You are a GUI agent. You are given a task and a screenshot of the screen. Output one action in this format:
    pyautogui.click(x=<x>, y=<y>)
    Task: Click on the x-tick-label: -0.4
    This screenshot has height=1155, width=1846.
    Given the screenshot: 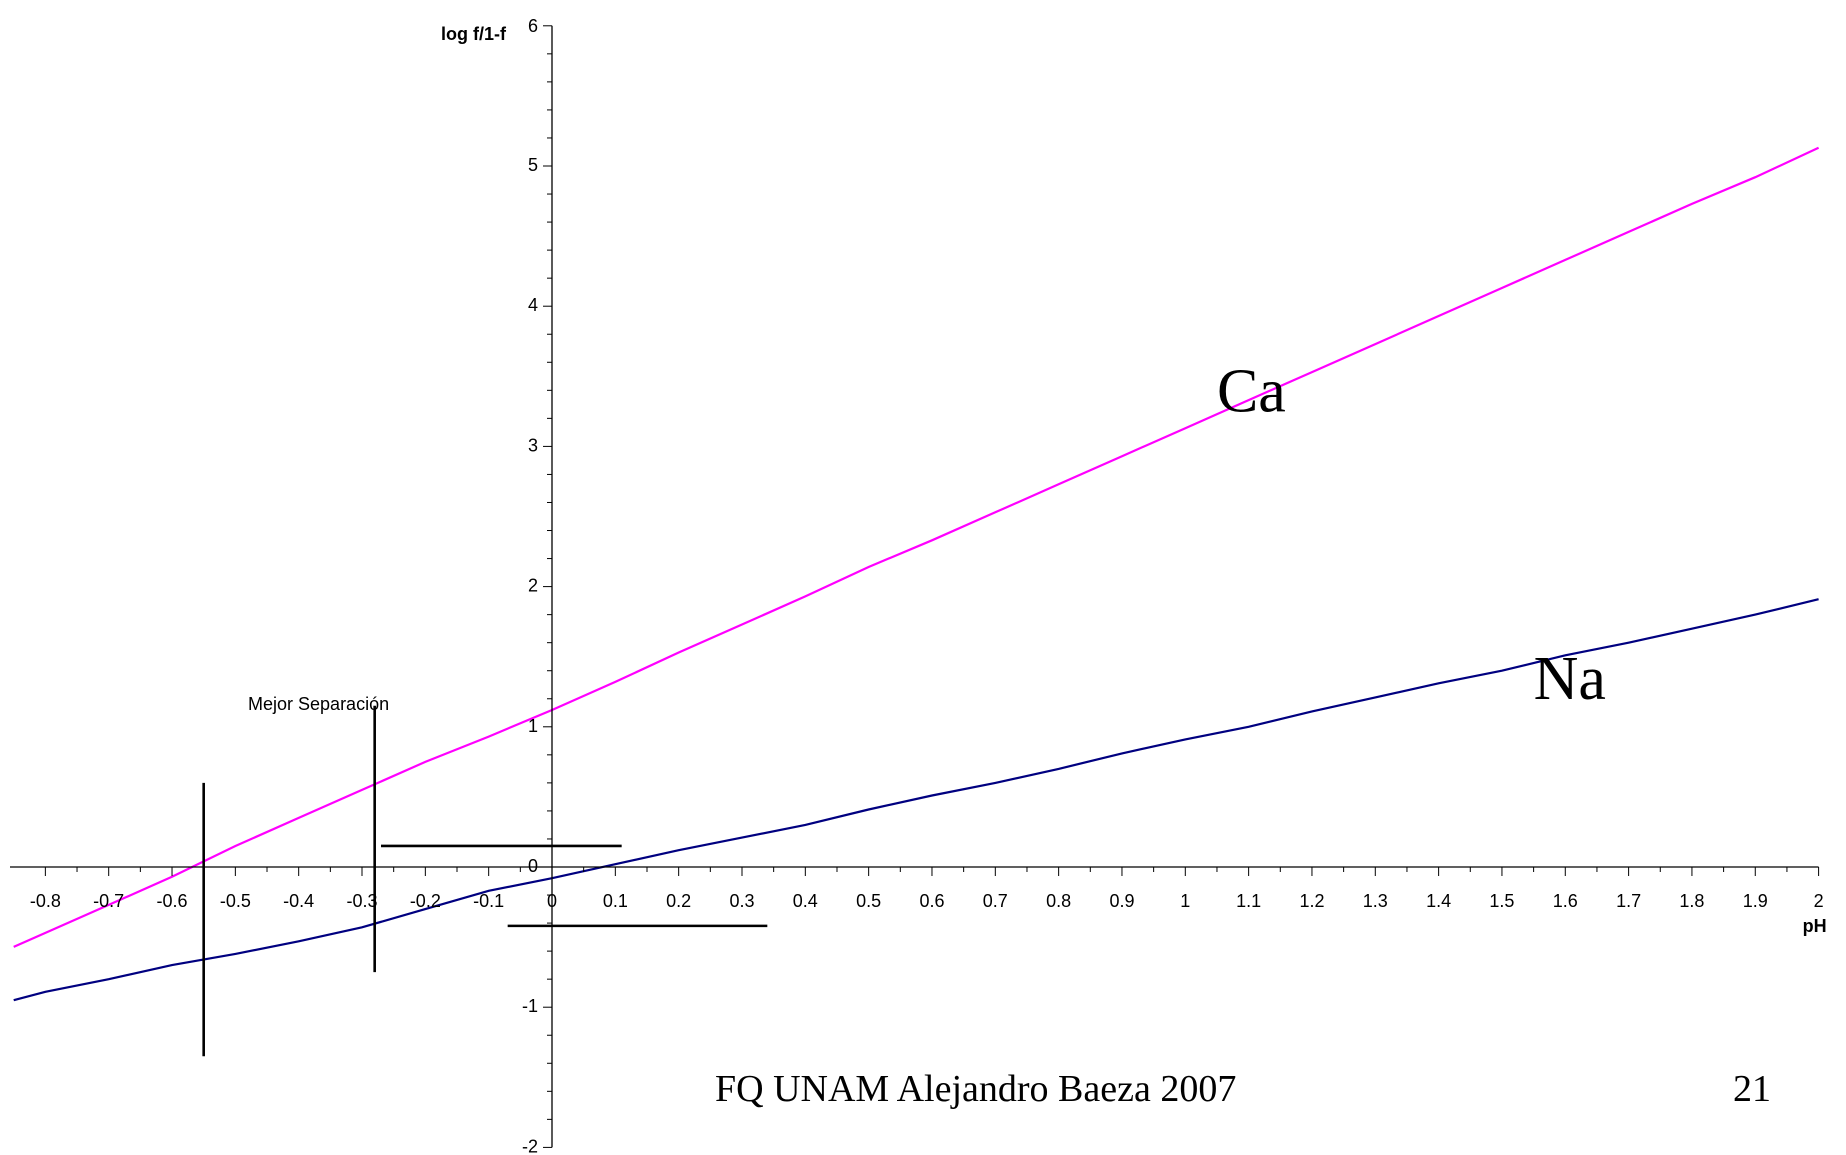 What is the action you would take?
    pyautogui.click(x=298, y=901)
    